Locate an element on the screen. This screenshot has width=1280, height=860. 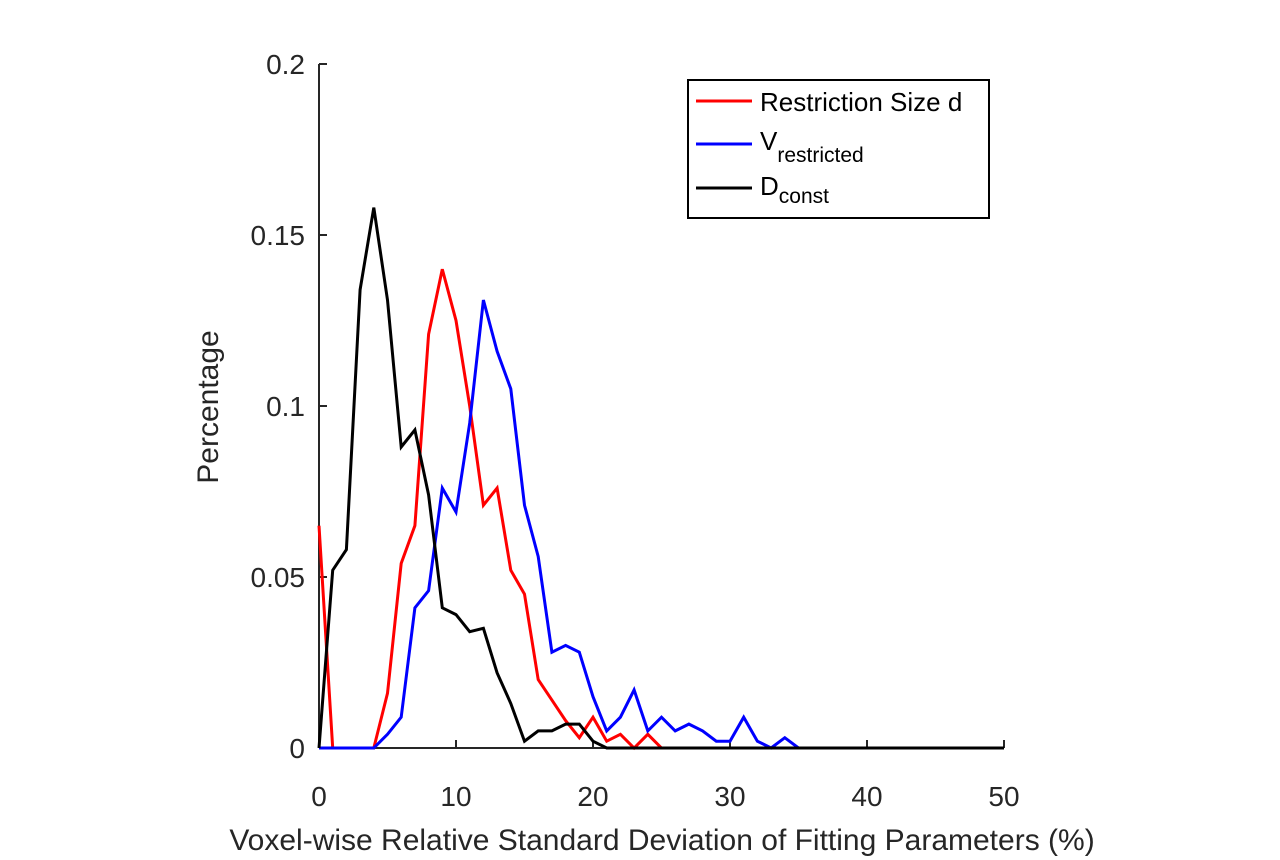
legend-label-restriction-size: Restriction Size d is located at coordinates (861, 102).